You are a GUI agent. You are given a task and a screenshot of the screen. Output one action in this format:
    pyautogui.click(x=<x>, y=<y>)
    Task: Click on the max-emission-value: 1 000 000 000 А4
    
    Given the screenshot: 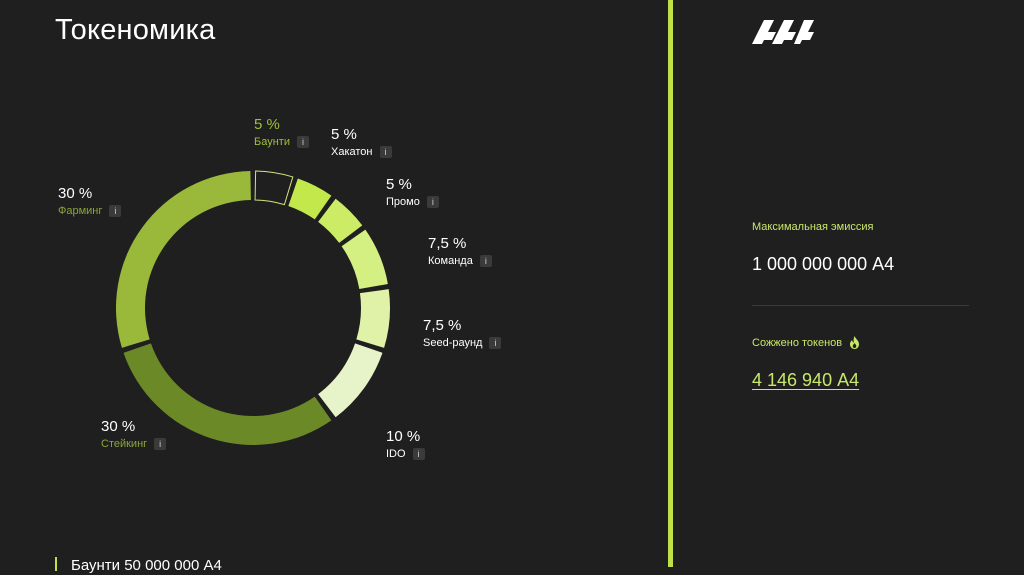 What is the action you would take?
    pyautogui.click(x=823, y=264)
    